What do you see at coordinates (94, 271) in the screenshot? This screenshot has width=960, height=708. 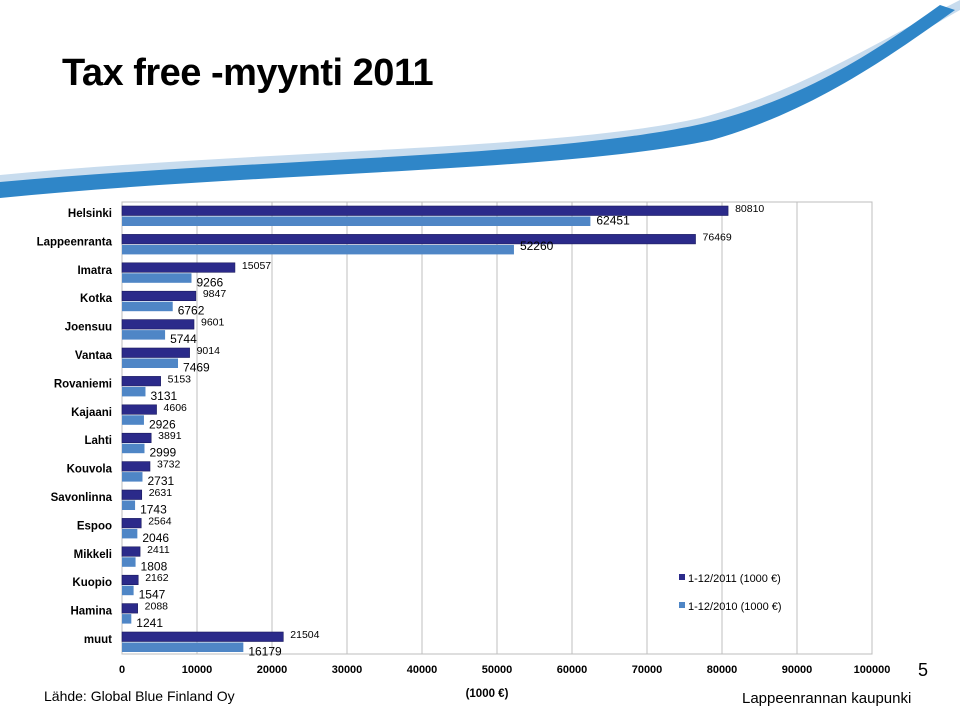 I see `category-label: Imatra` at bounding box center [94, 271].